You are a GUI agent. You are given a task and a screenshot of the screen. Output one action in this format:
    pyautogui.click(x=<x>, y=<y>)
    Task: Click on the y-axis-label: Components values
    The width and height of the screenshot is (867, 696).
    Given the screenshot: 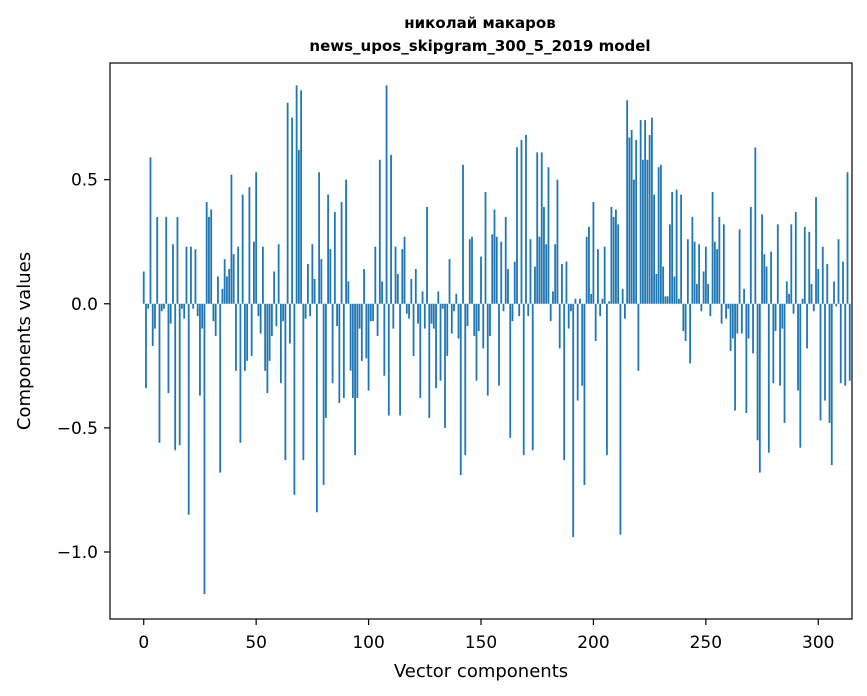 What is the action you would take?
    pyautogui.click(x=24, y=341)
    